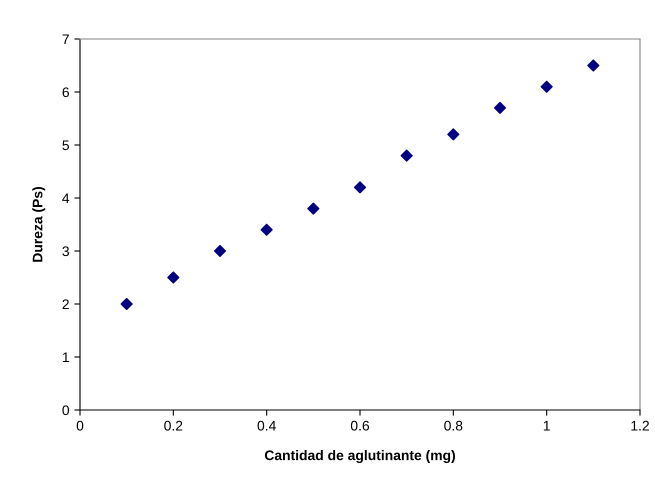 This screenshot has width=655, height=489. I want to click on x-tick-label: 0.2, so click(173, 425).